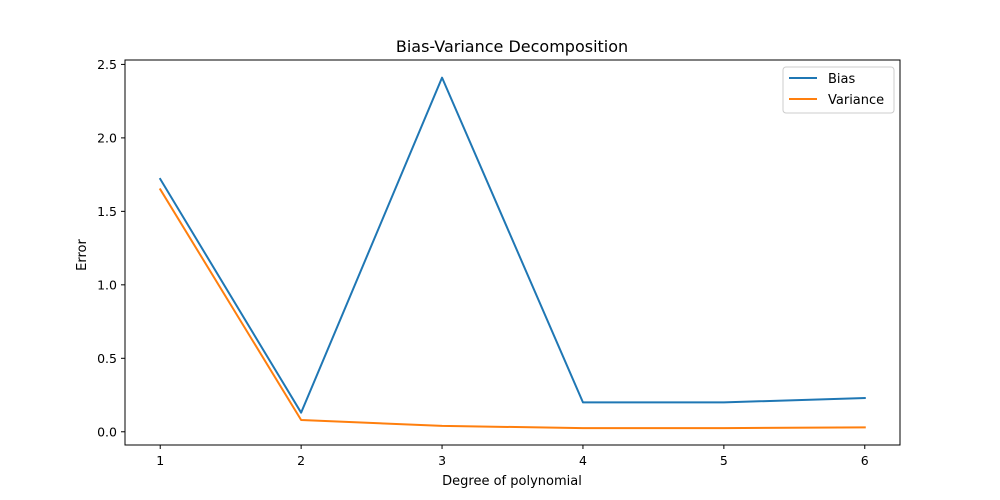  What do you see at coordinates (865, 460) in the screenshot?
I see `x-tick-label: 6` at bounding box center [865, 460].